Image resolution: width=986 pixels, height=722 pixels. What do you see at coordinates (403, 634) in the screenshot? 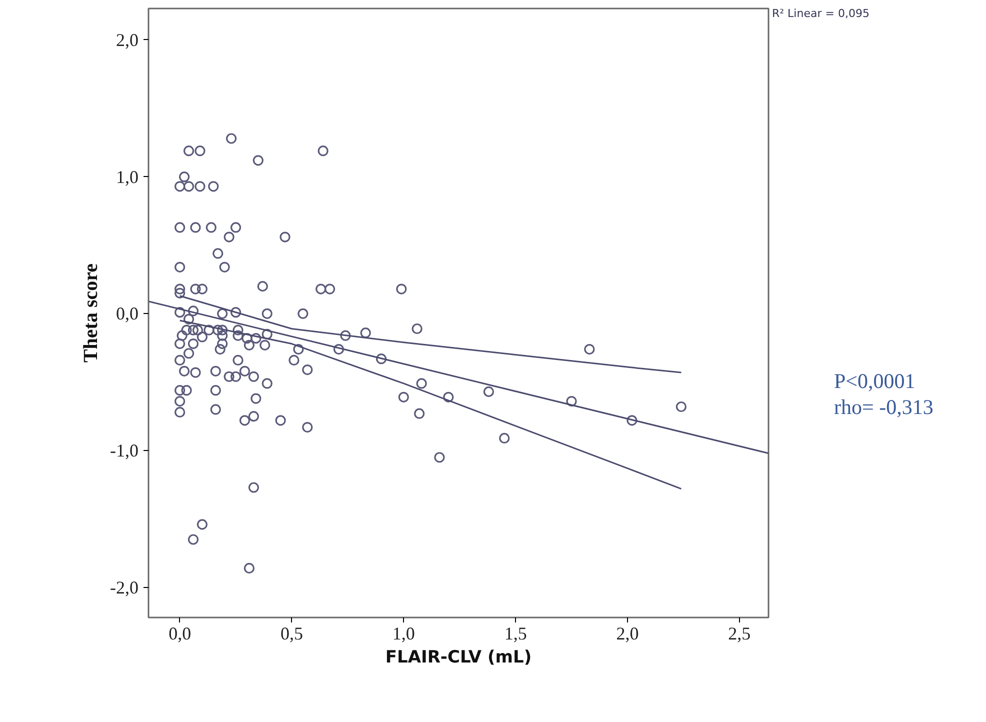
I see `x-tick-label: 1,0` at bounding box center [403, 634].